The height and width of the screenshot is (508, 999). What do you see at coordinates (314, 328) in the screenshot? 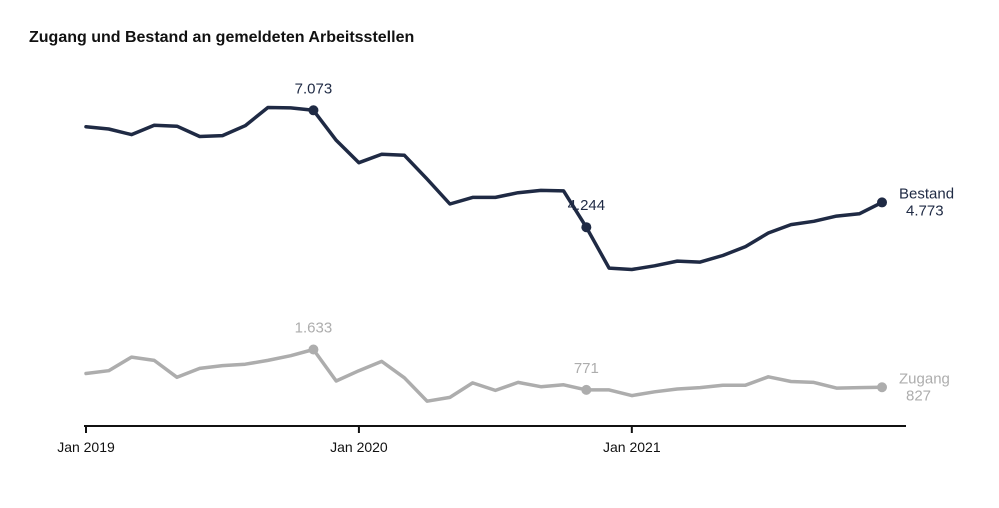
I see `zugang-value-label: 1.633` at bounding box center [314, 328].